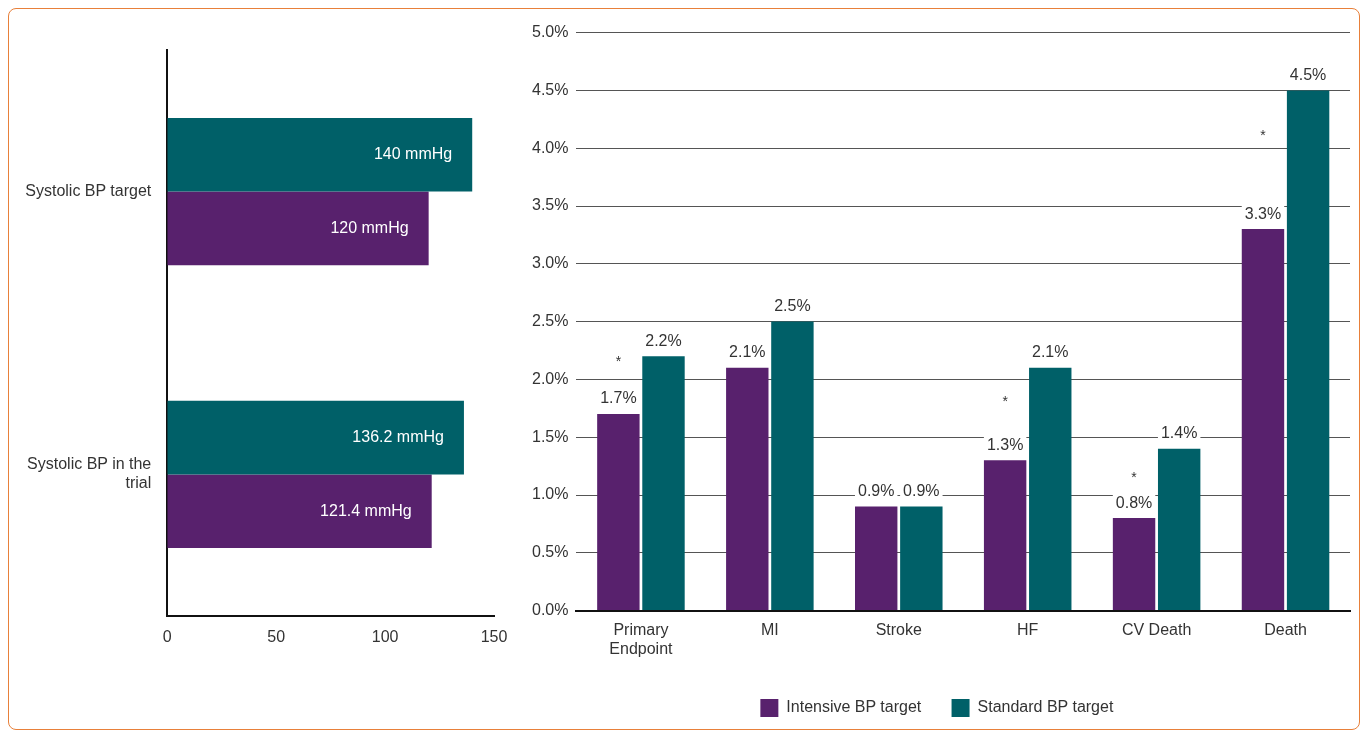 Image resolution: width=1370 pixels, height=738 pixels. Describe the element at coordinates (366, 510) in the screenshot. I see `data-label: 121.4 mmHg` at that location.